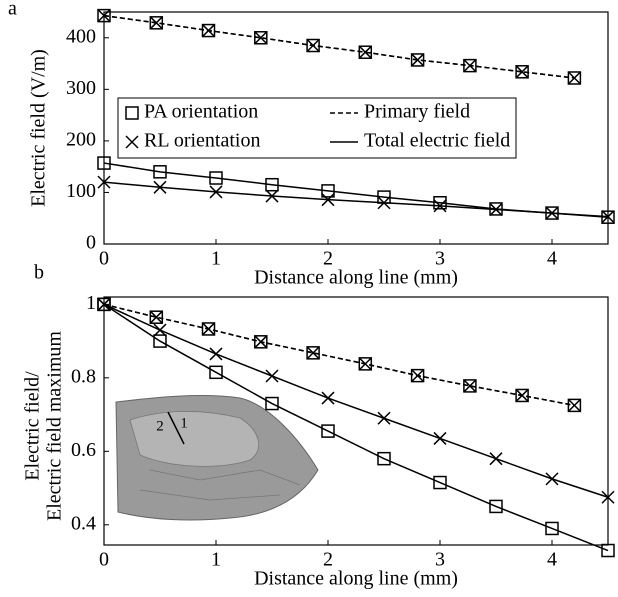  What do you see at coordinates (201, 112) in the screenshot?
I see `legend-label: PA orientation` at bounding box center [201, 112].